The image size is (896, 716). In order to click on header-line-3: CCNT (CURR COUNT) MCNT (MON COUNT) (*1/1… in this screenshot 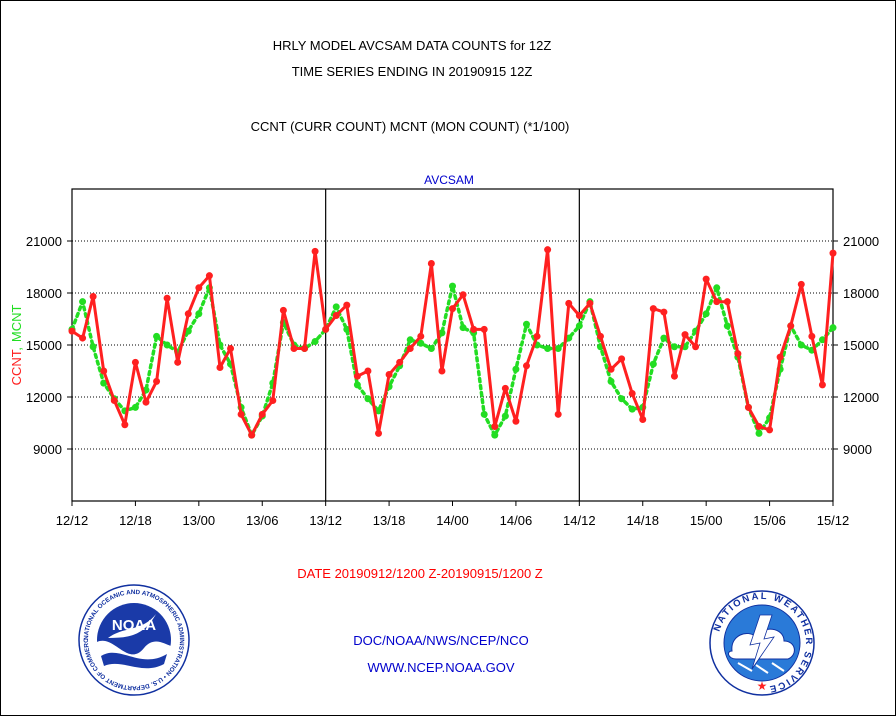, I will do `click(410, 126)`.